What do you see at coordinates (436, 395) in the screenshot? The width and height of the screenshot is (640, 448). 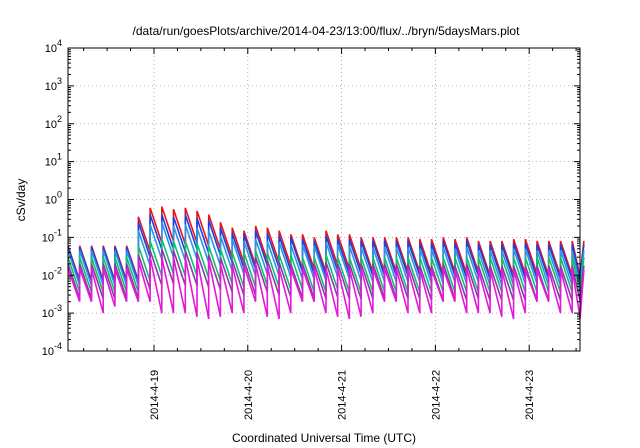 I see `x-tick-label: 2014-4-22` at bounding box center [436, 395].